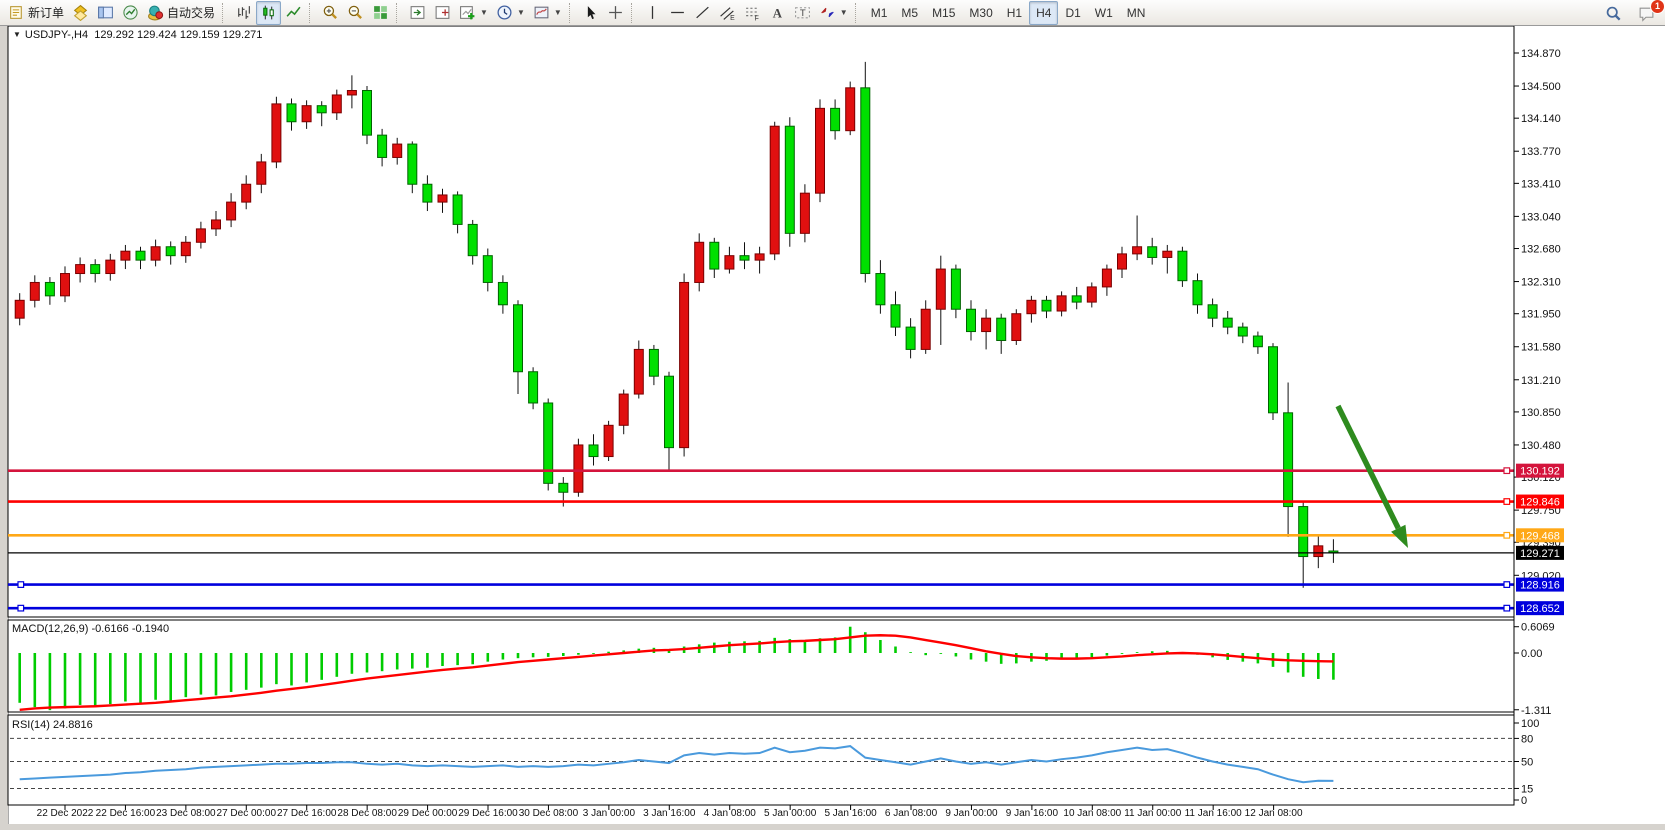 The height and width of the screenshot is (830, 1665). I want to click on line-chart-button, so click(293, 13).